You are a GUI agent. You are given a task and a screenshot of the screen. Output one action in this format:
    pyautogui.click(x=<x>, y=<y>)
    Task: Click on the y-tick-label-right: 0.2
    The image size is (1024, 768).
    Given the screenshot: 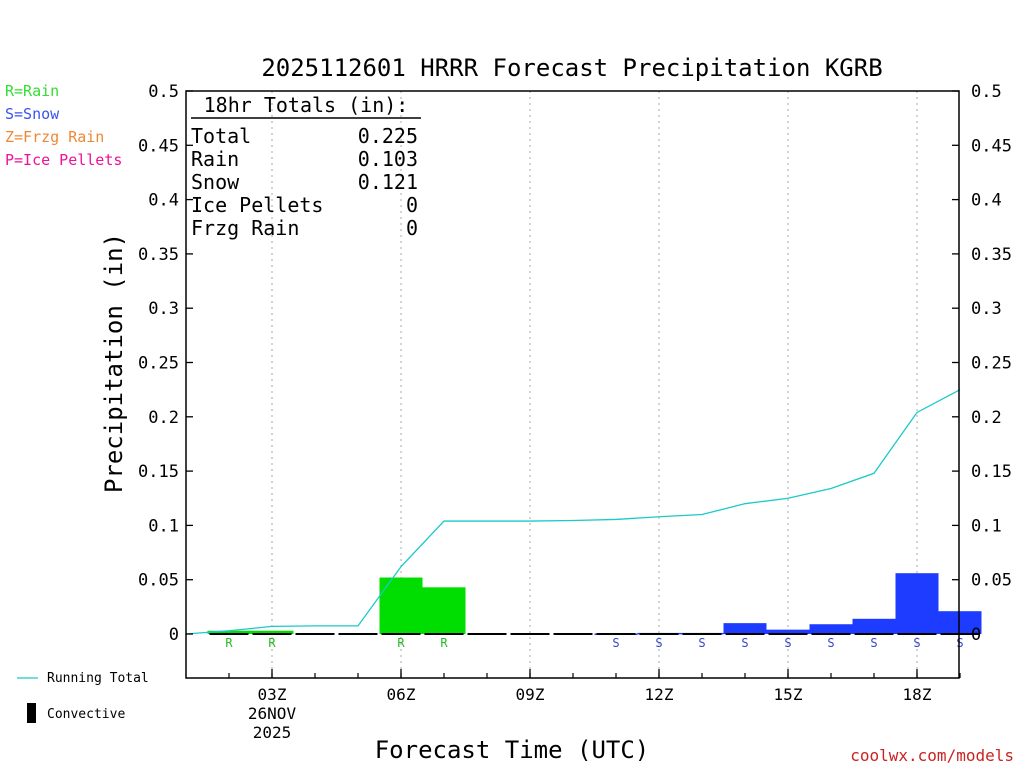 What is the action you would take?
    pyautogui.click(x=986, y=418)
    